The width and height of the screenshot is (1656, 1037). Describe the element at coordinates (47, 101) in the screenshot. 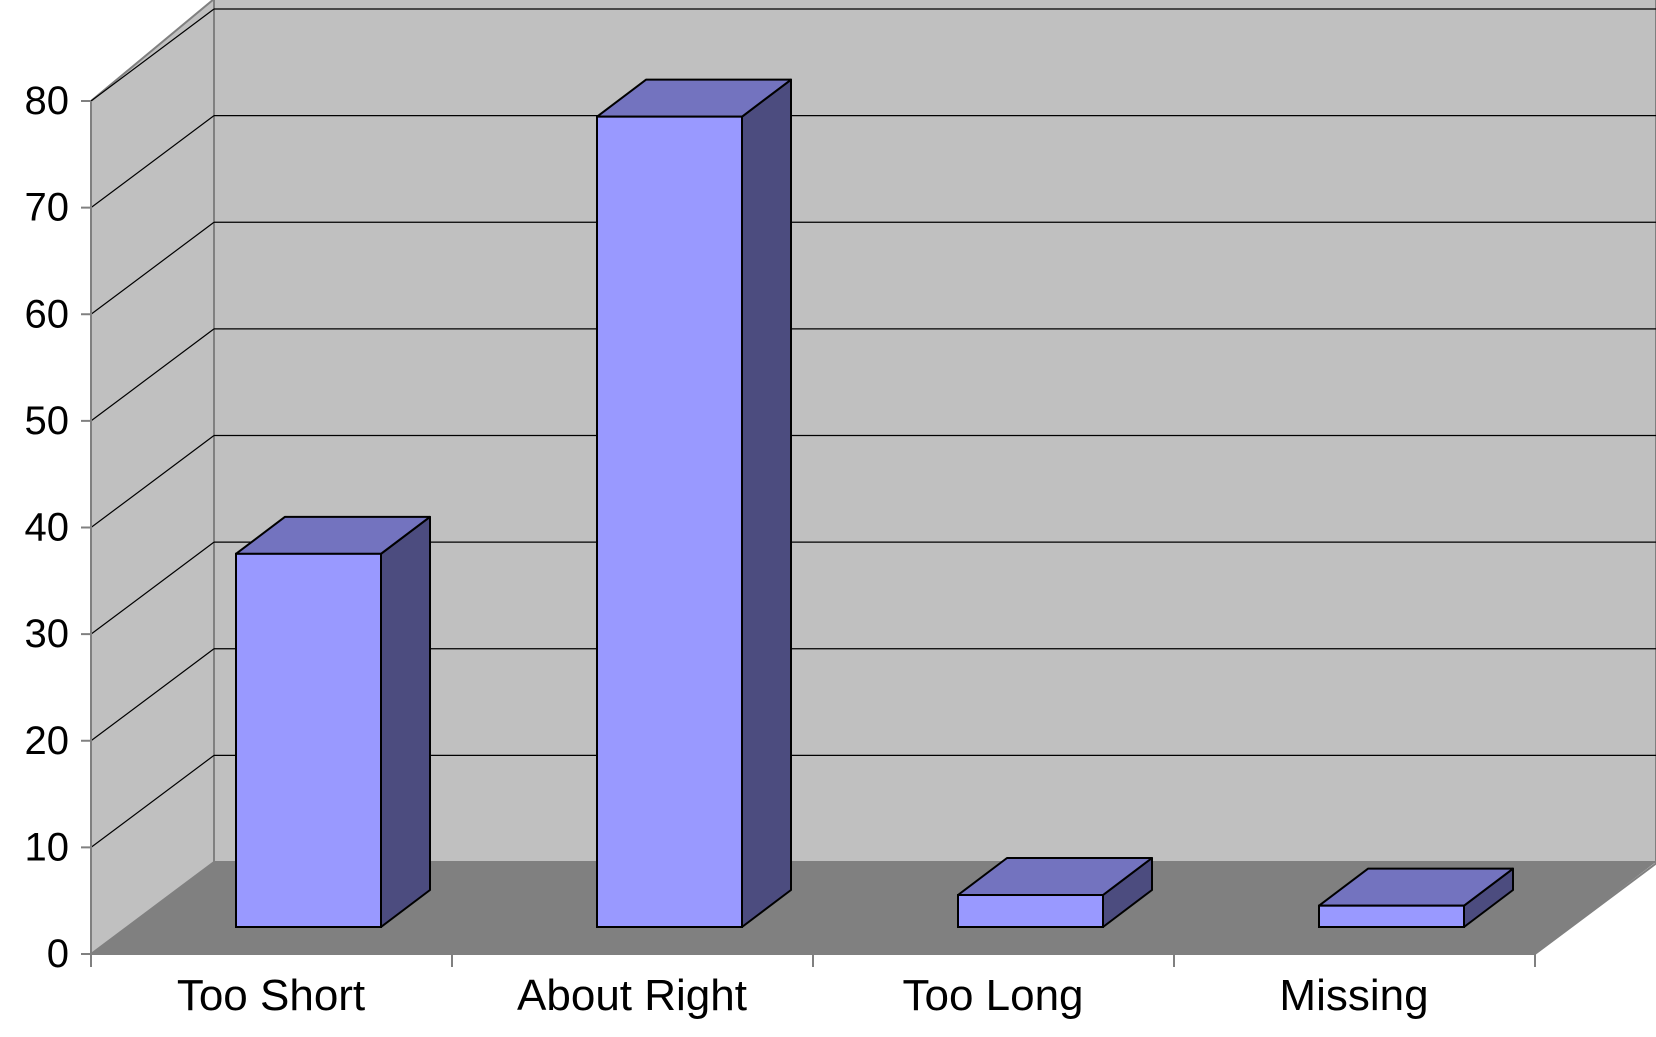

I see `y-tick-label: 80` at that location.